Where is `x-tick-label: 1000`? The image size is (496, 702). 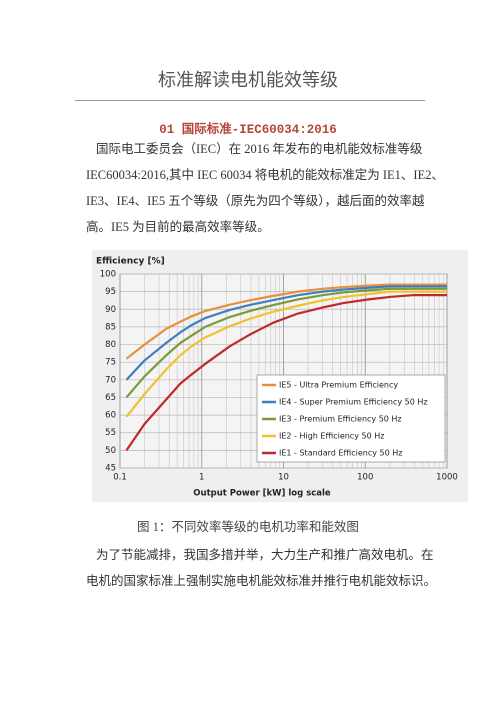
x-tick-label: 1000 is located at coordinates (447, 478).